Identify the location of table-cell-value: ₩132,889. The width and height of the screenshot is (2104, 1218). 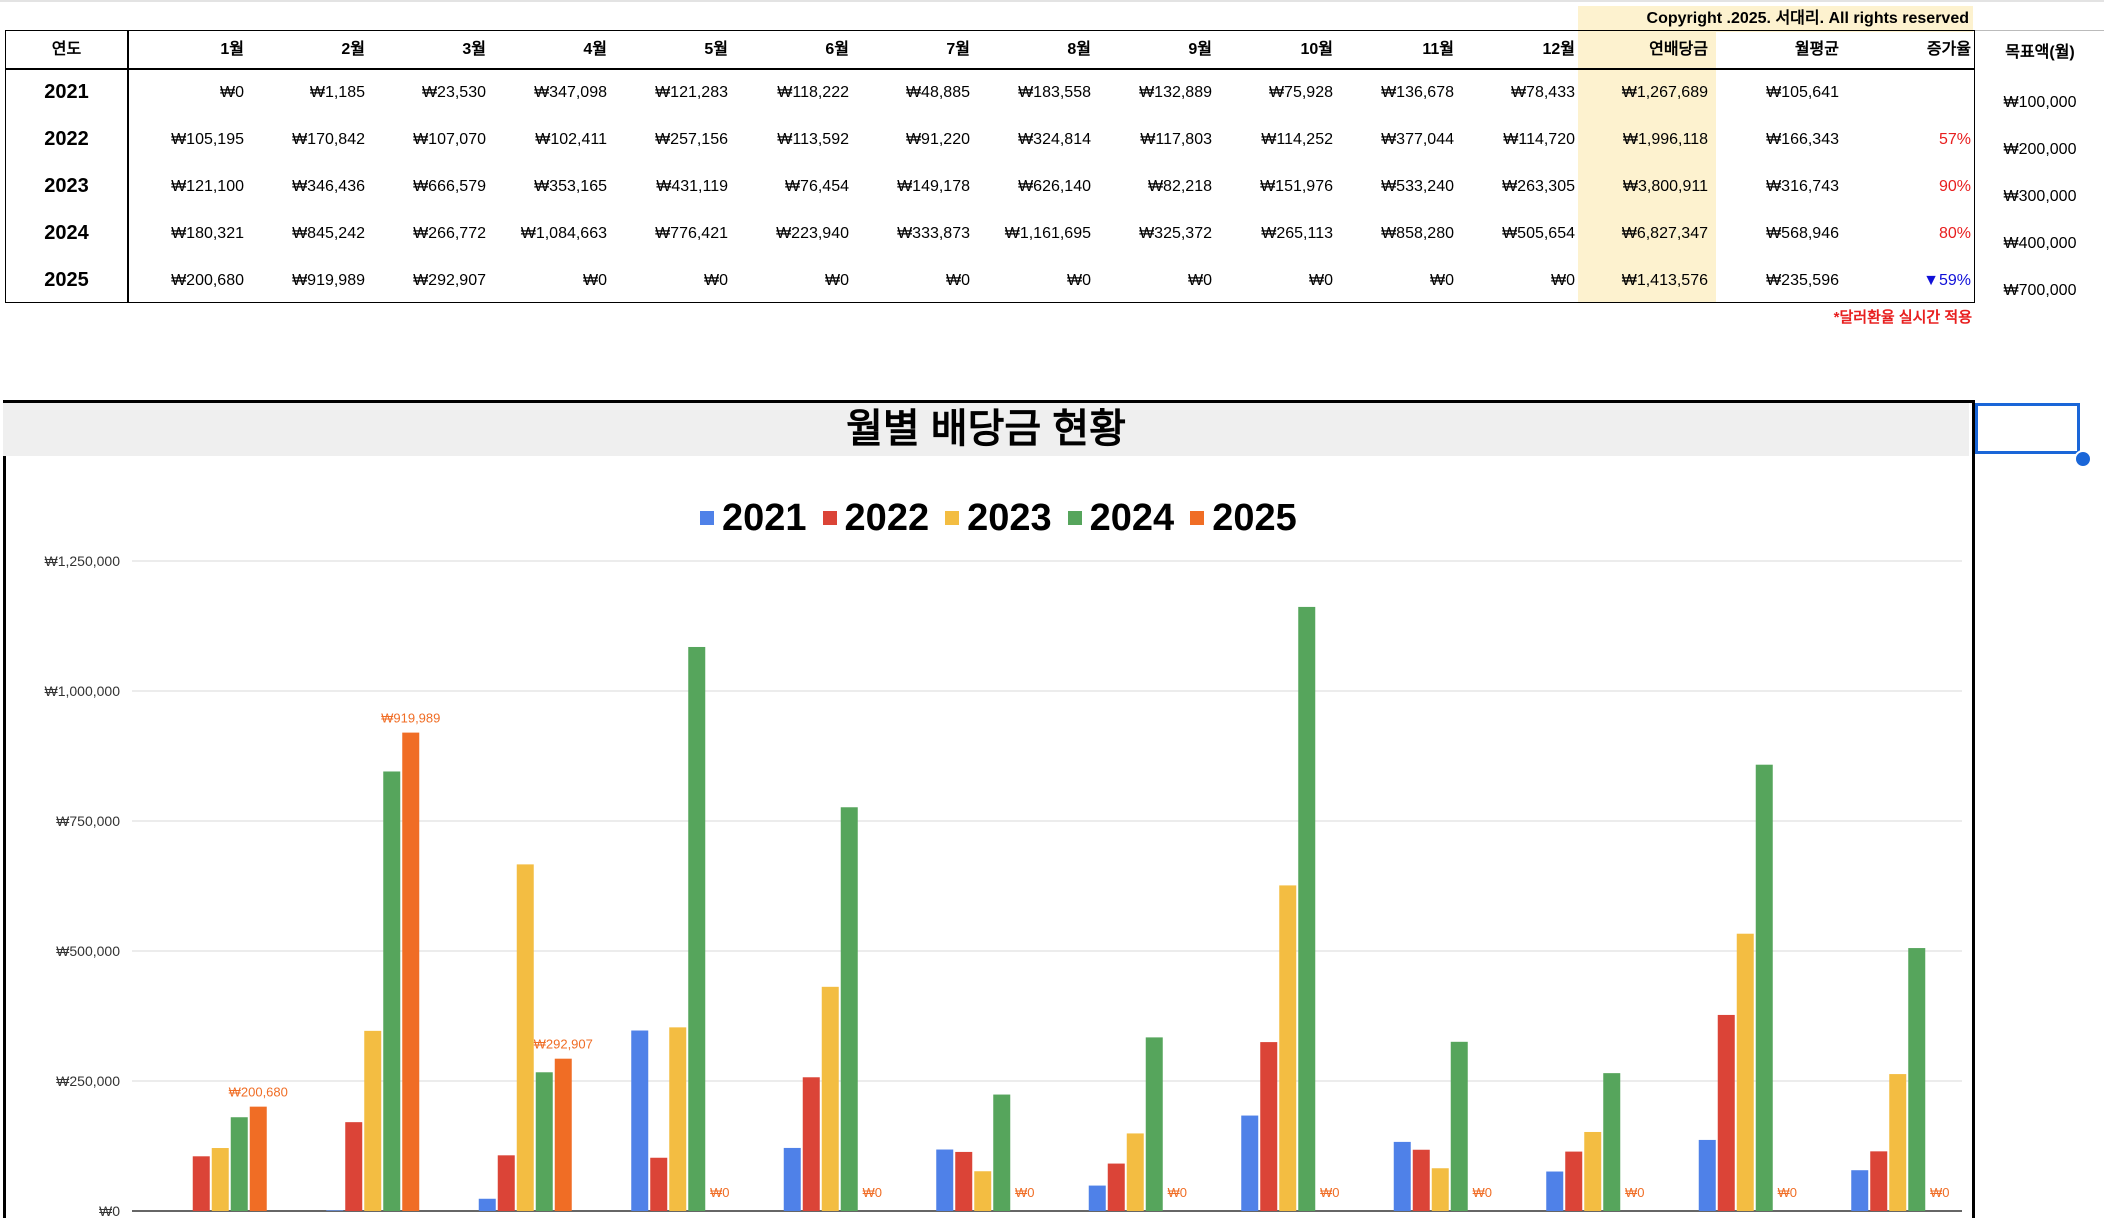
(1175, 92).